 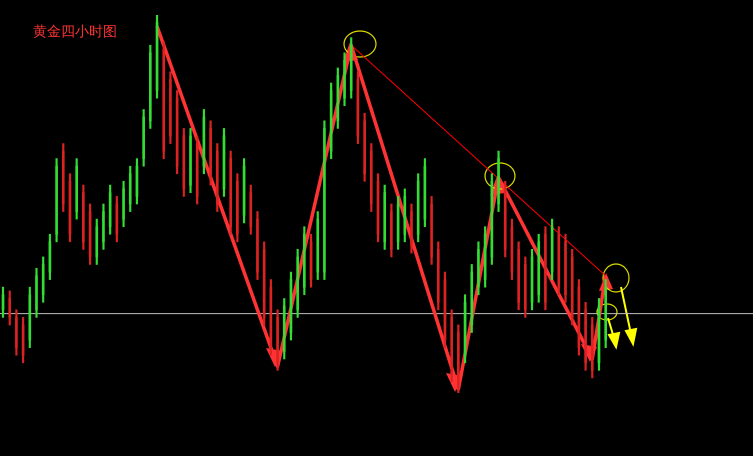 I want to click on text: 黄金四小时图, so click(x=75, y=32).